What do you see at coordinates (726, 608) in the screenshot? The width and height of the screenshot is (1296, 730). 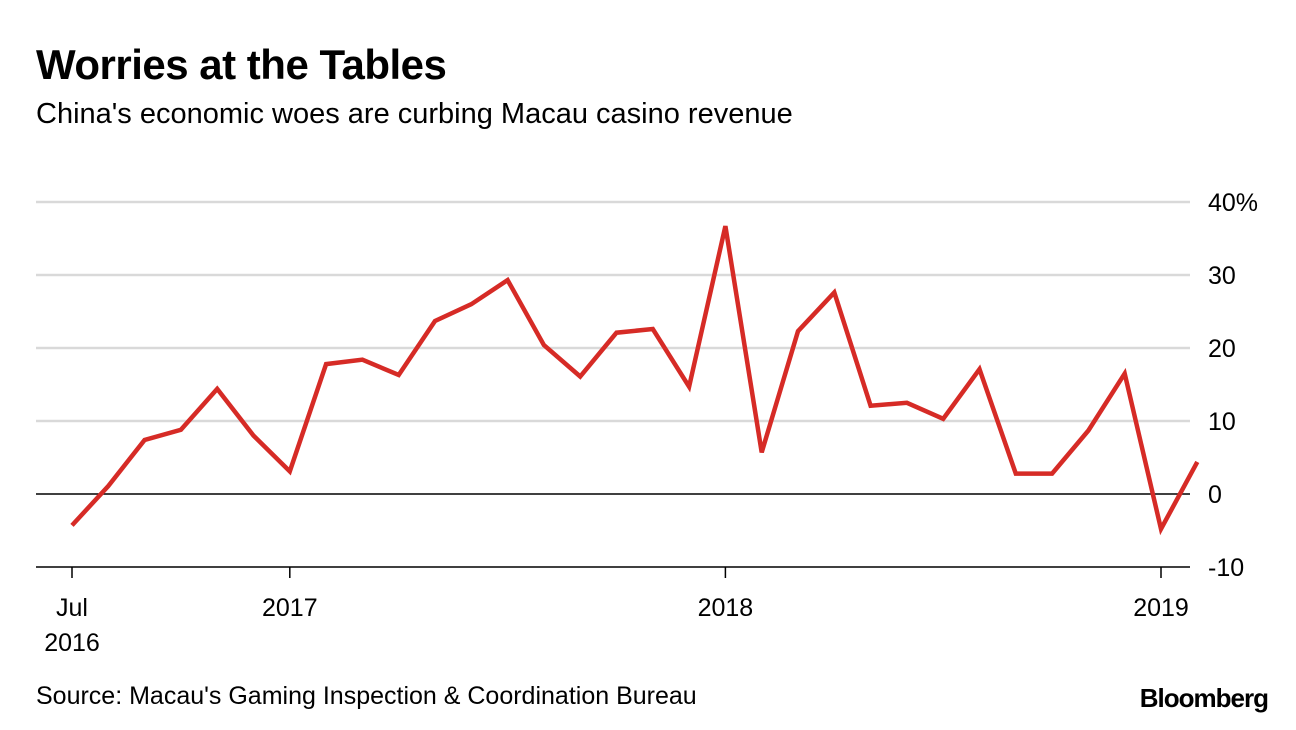 I see `x-tick-label: 2018` at bounding box center [726, 608].